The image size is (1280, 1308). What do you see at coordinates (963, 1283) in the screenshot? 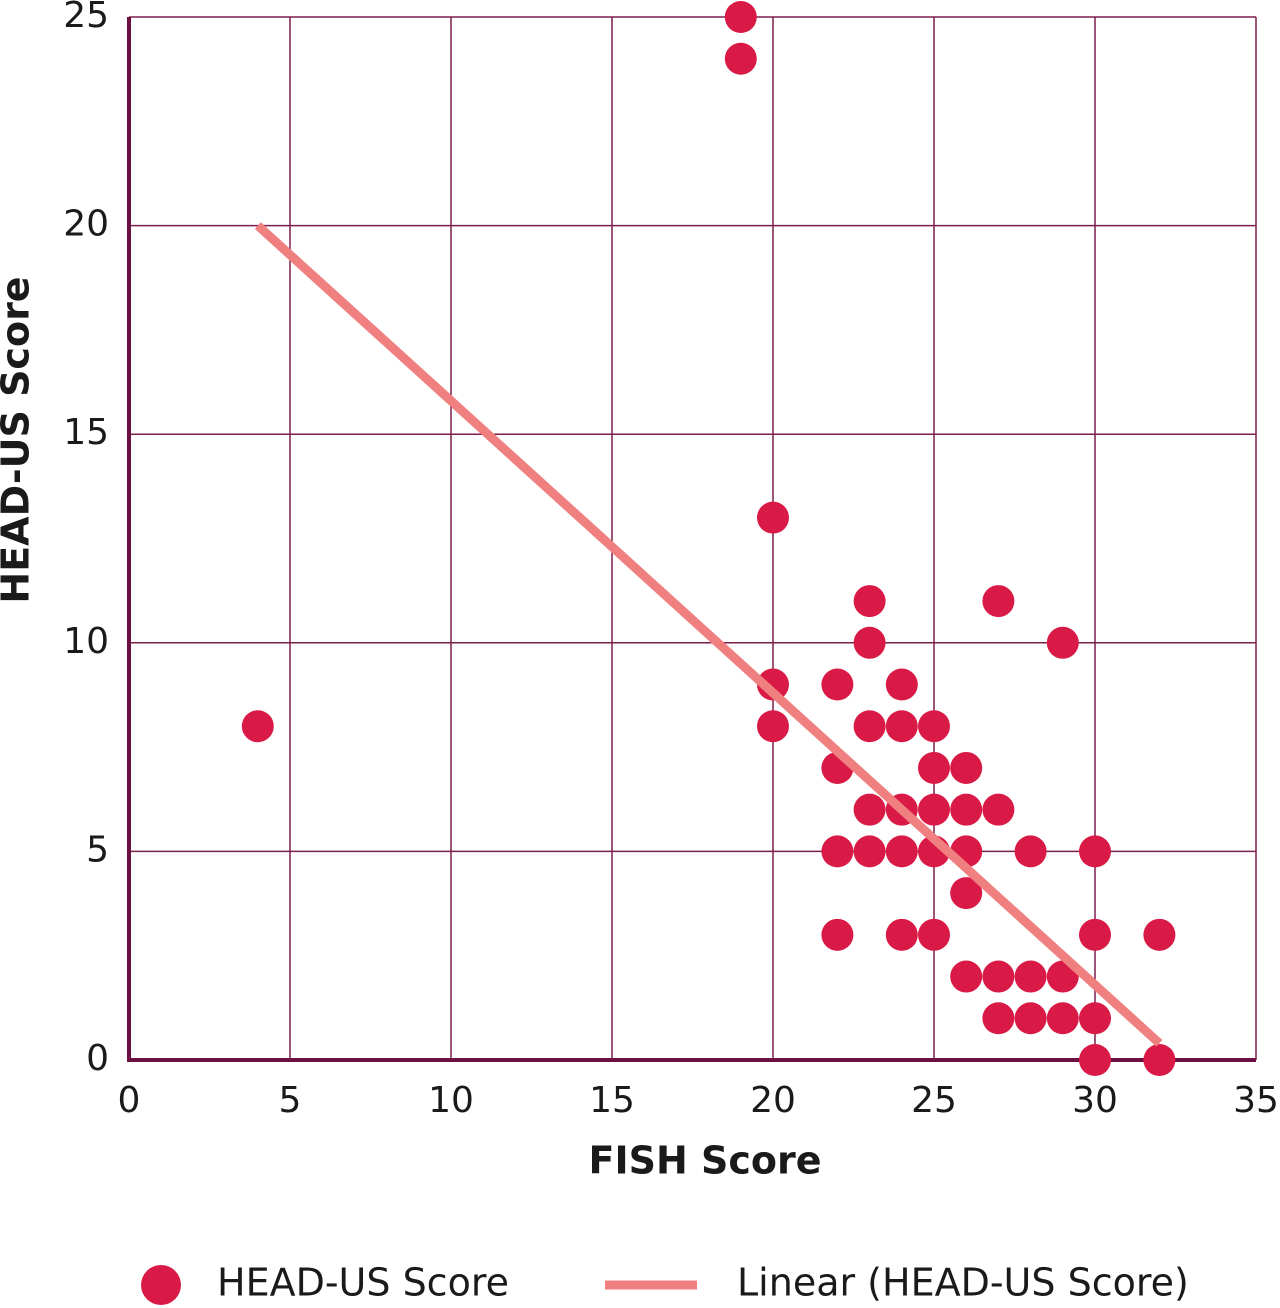
I see `legend-label: Linear (HEAD-US Score)` at bounding box center [963, 1283].